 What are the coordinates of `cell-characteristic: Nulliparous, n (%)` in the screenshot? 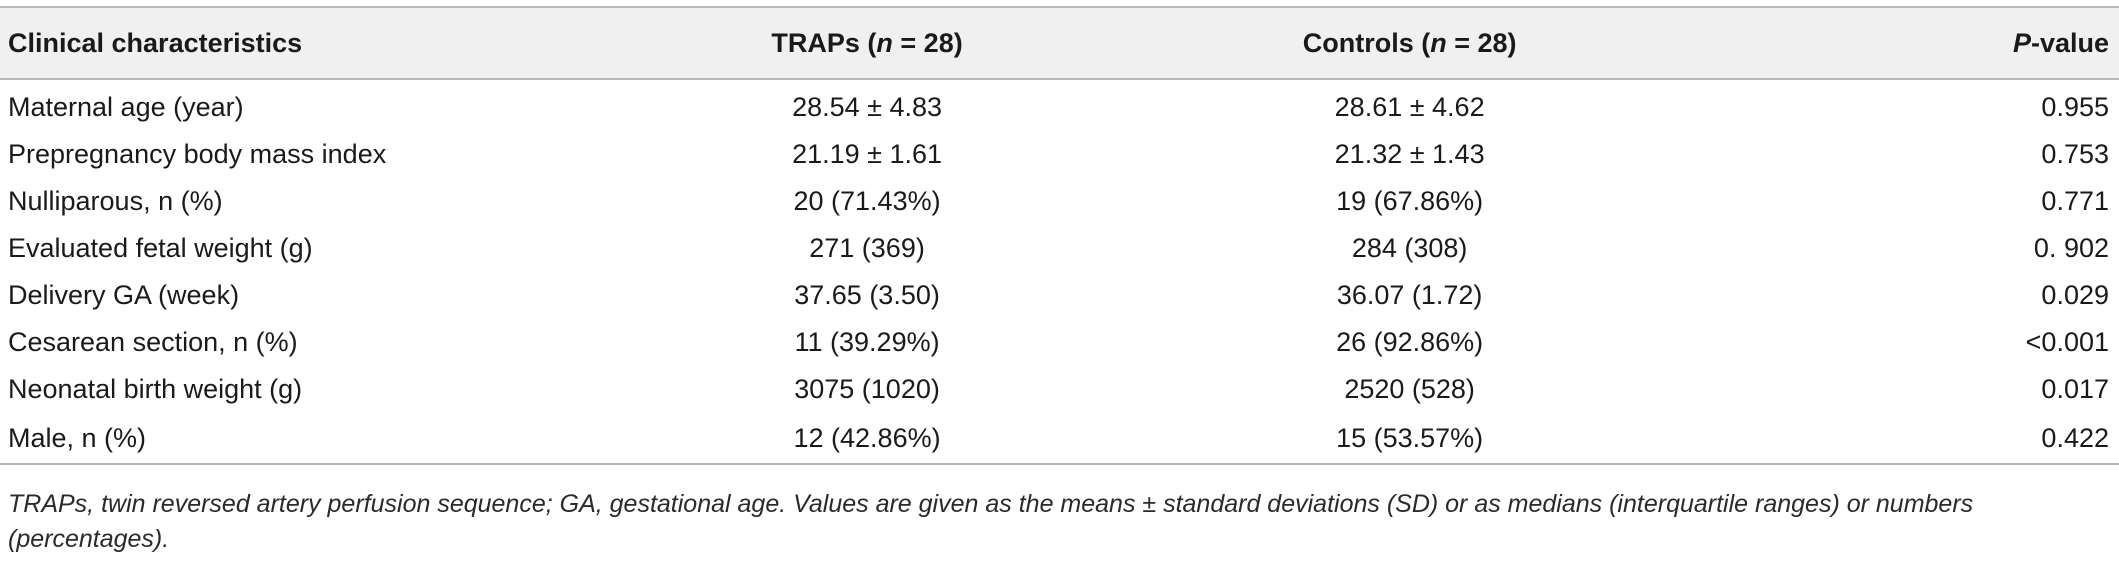 It's located at (115, 201).